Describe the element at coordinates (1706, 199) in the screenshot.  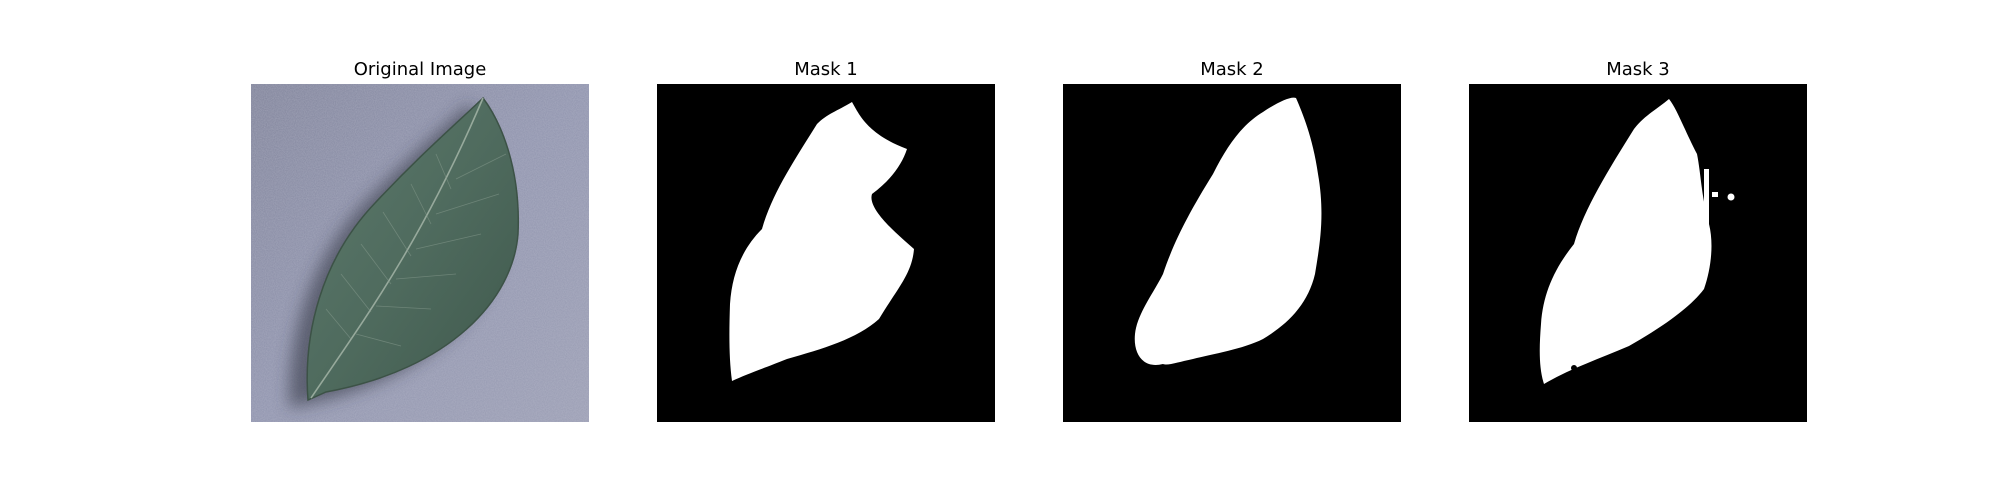
I see `mask-edge-fragment` at that location.